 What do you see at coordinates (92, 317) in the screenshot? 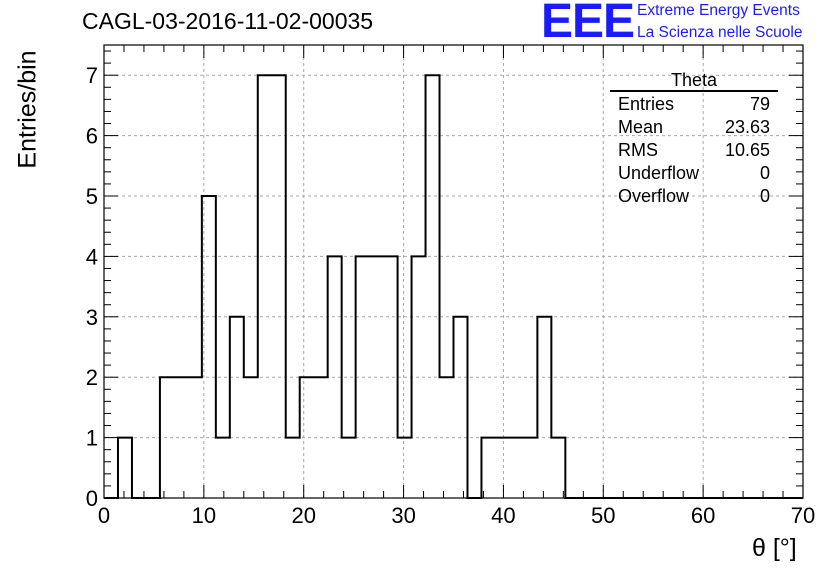
I see `y-tick-label: 3` at bounding box center [92, 317].